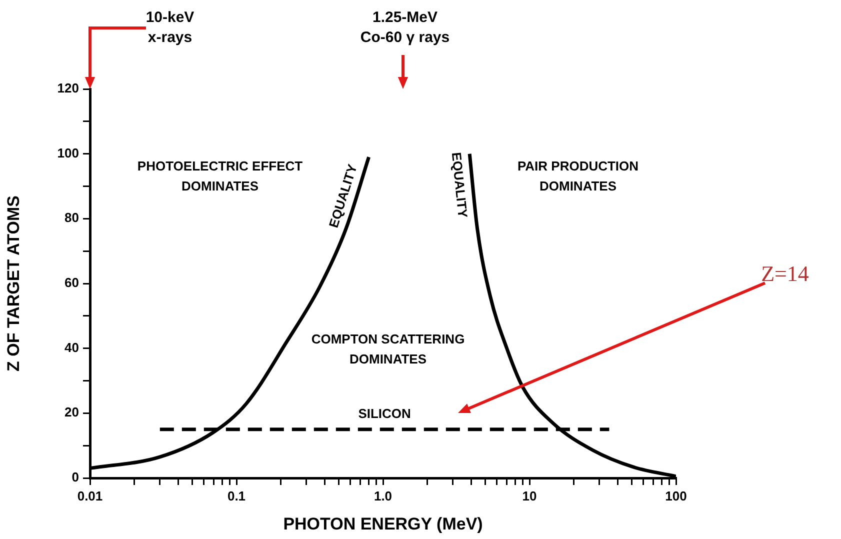 The image size is (841, 539). I want to click on x-tick-label: 100, so click(676, 496).